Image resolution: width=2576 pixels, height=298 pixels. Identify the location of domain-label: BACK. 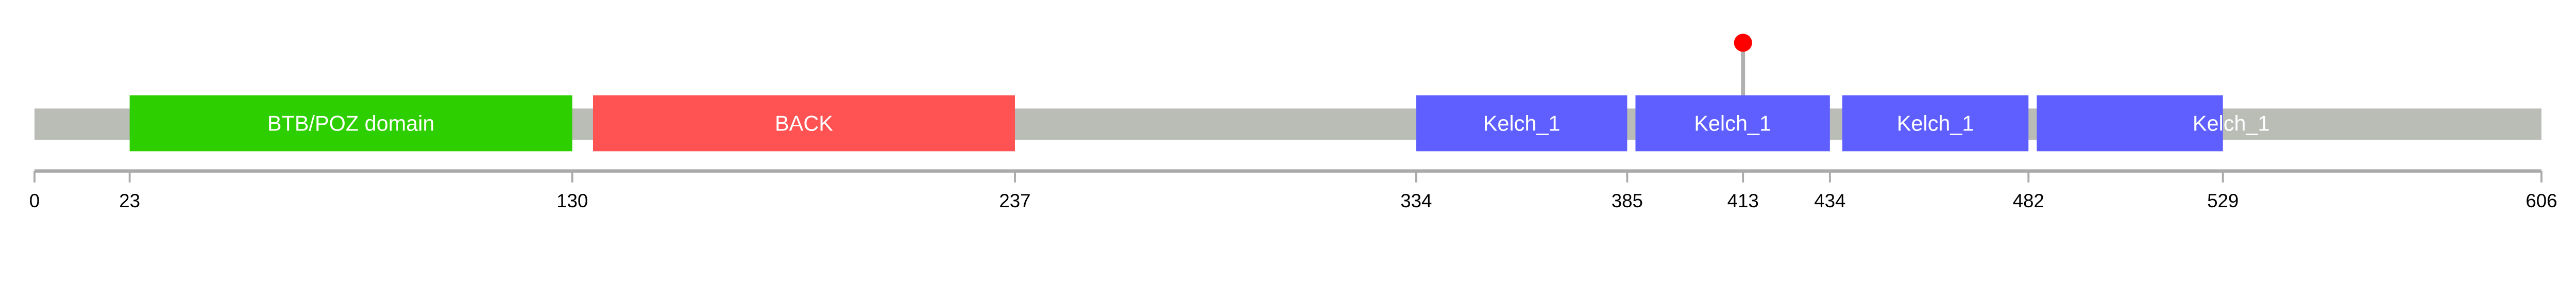
(804, 123).